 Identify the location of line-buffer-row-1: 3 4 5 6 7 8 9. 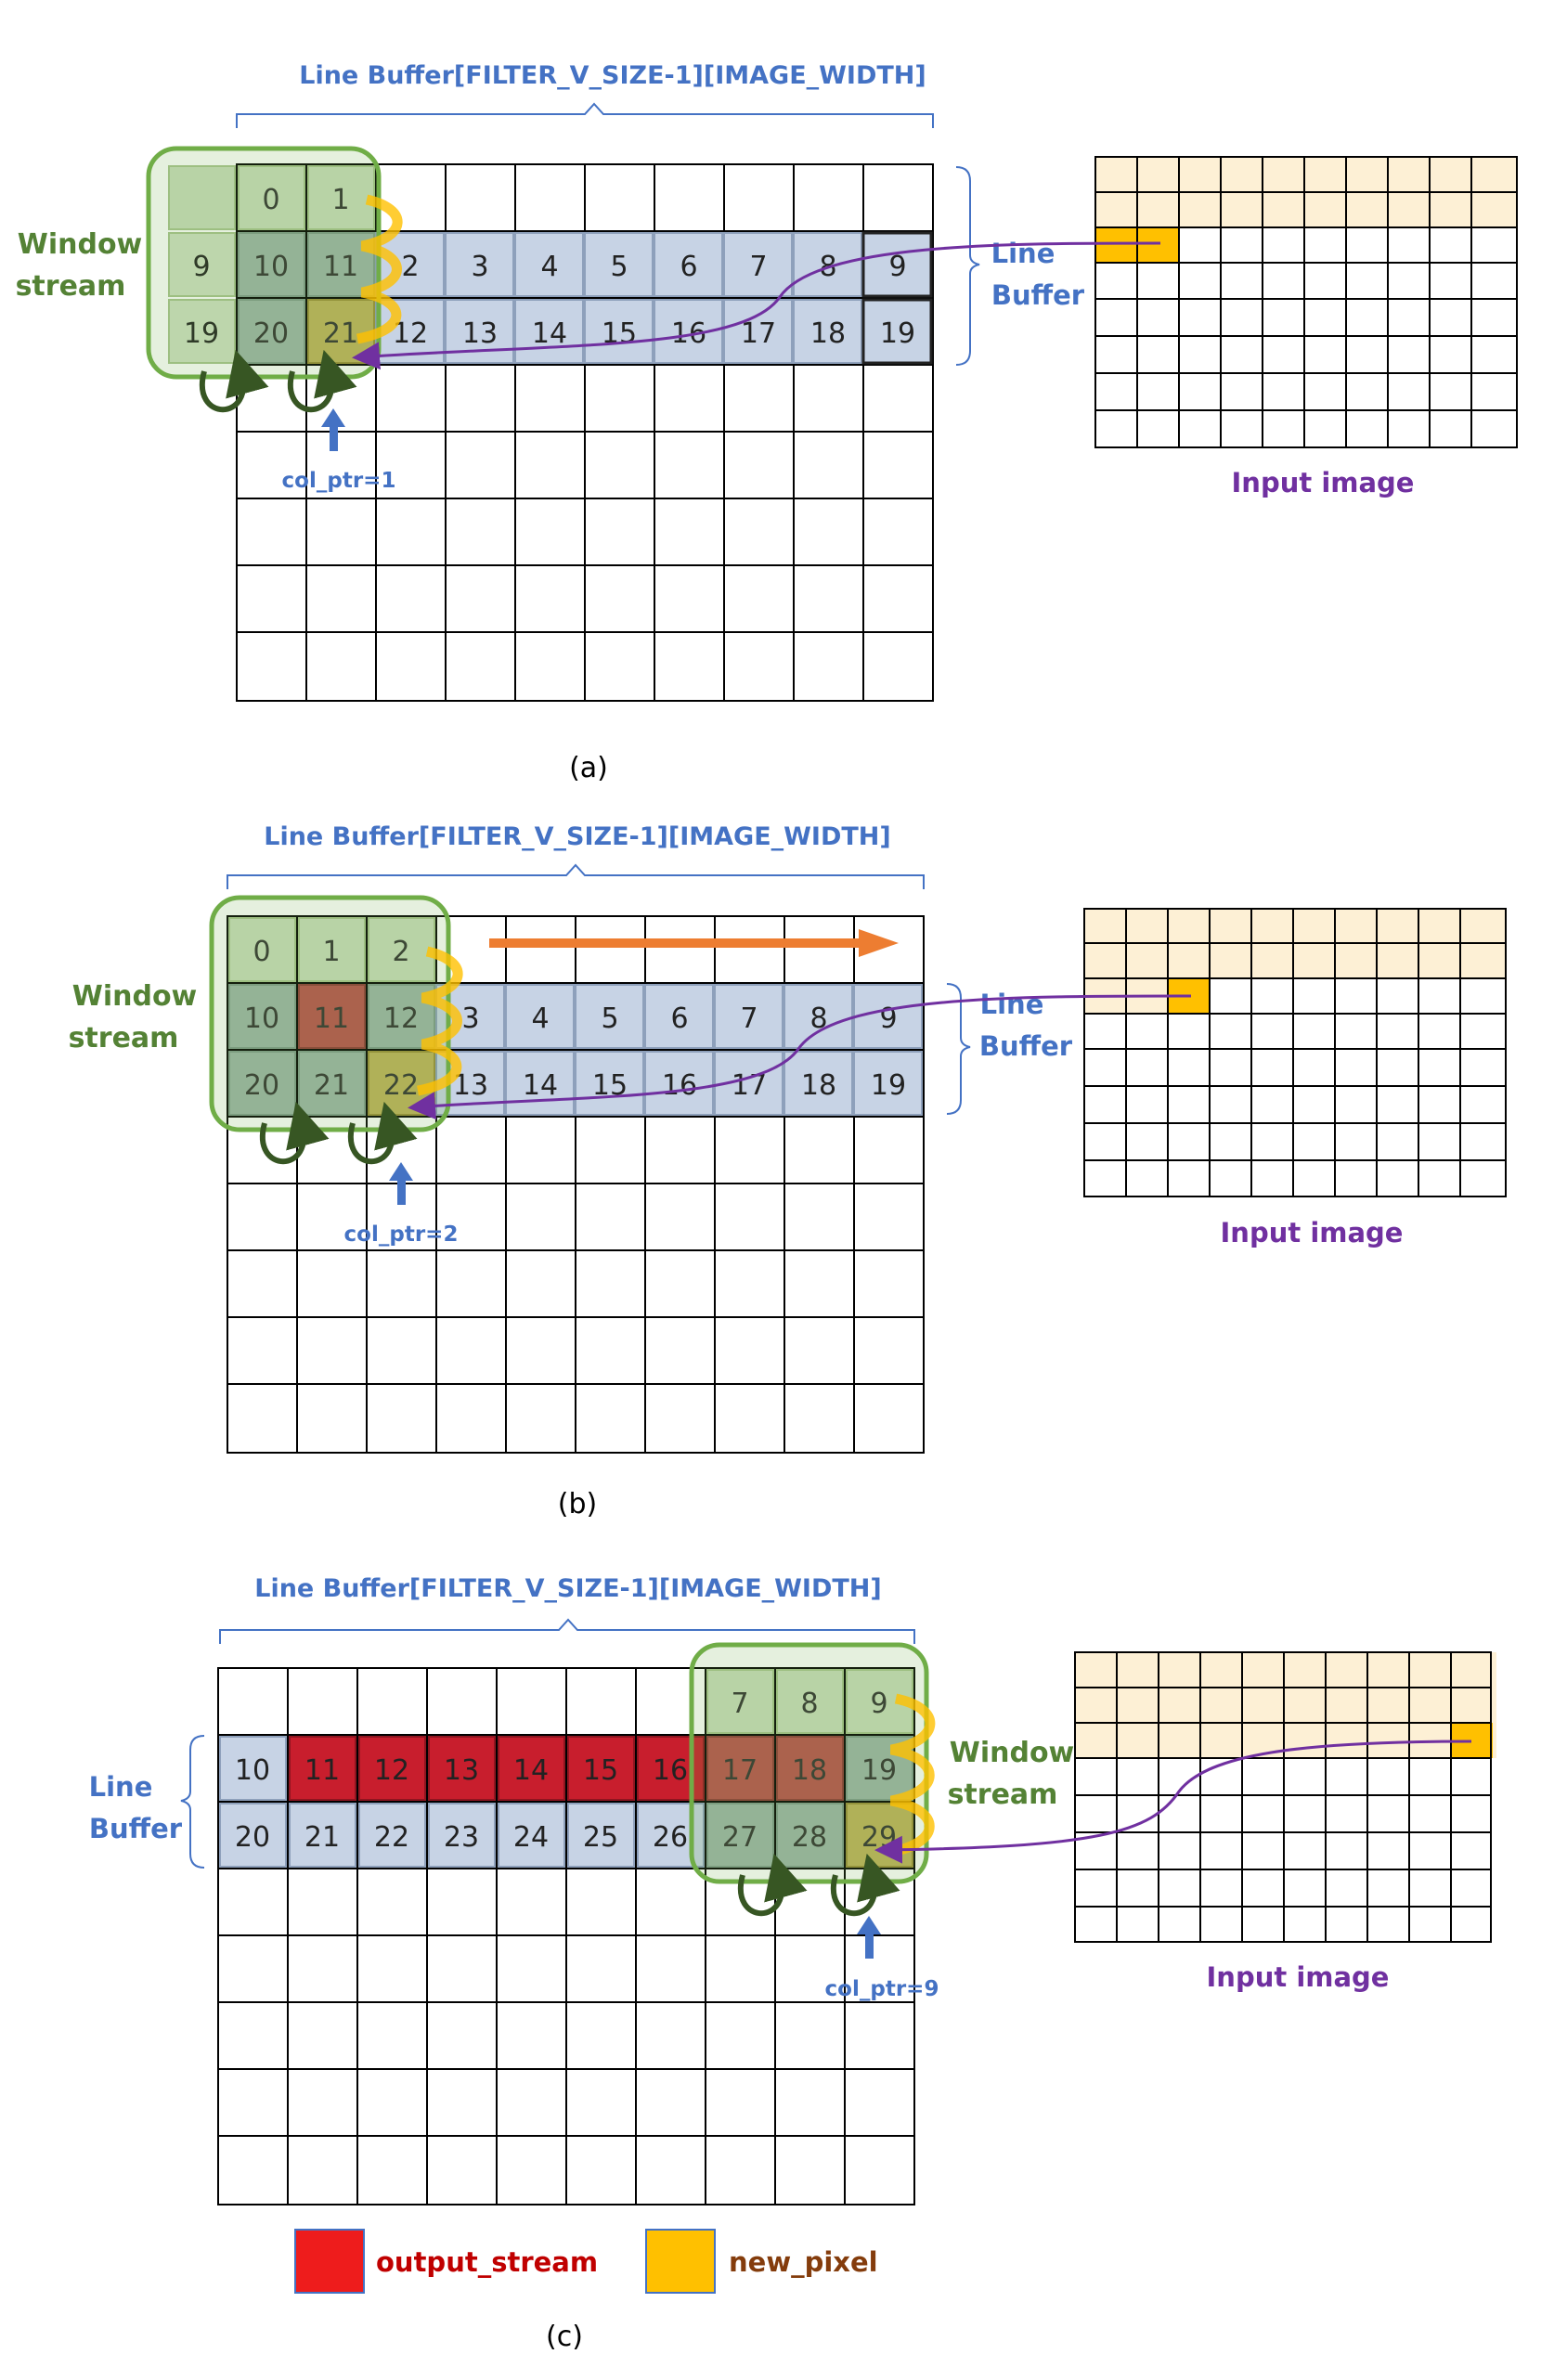
(679, 1017).